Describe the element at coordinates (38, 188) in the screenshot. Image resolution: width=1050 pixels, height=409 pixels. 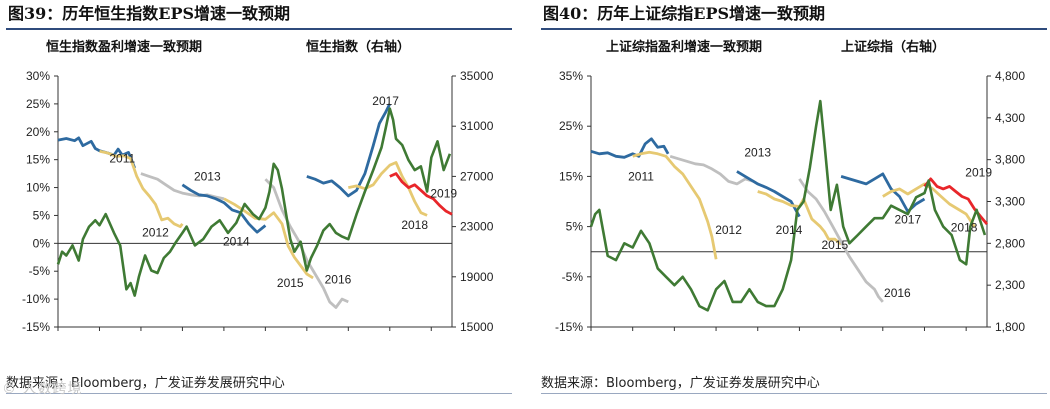
I see `left-tick-label: 10%` at that location.